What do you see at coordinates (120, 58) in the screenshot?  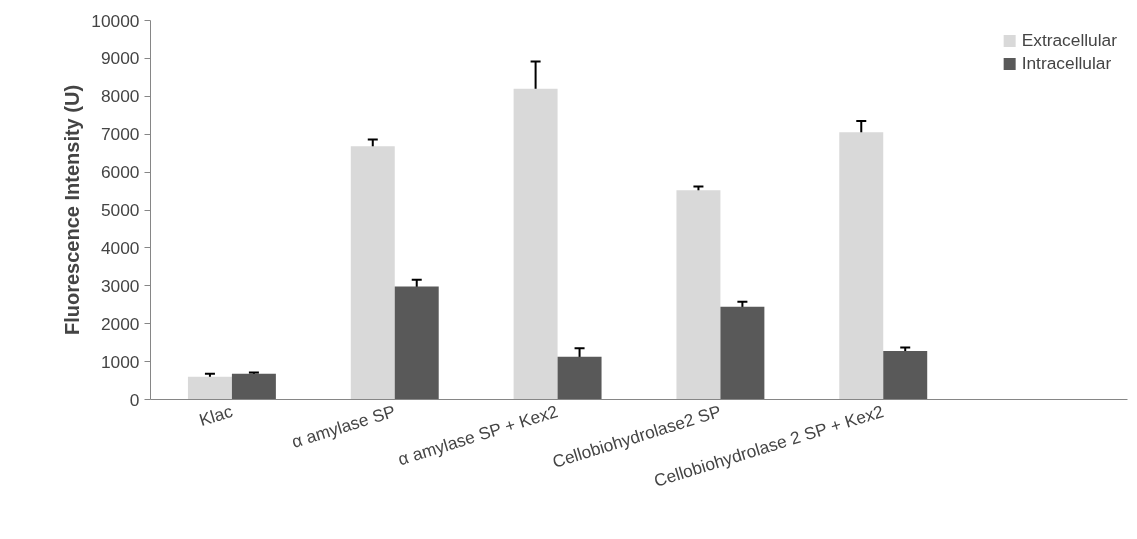 I see `y-tick-label: 9000` at bounding box center [120, 58].